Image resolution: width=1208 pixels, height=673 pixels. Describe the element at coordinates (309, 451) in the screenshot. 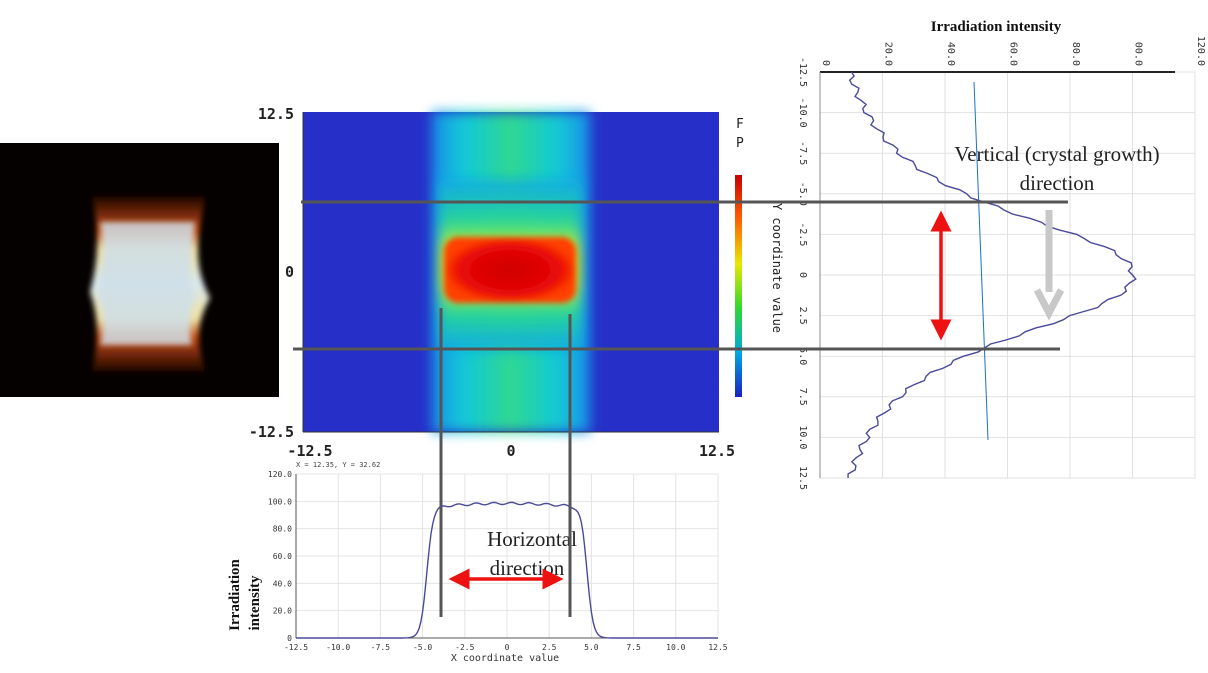

I see `heatmap-x-tick: -12.5` at that location.